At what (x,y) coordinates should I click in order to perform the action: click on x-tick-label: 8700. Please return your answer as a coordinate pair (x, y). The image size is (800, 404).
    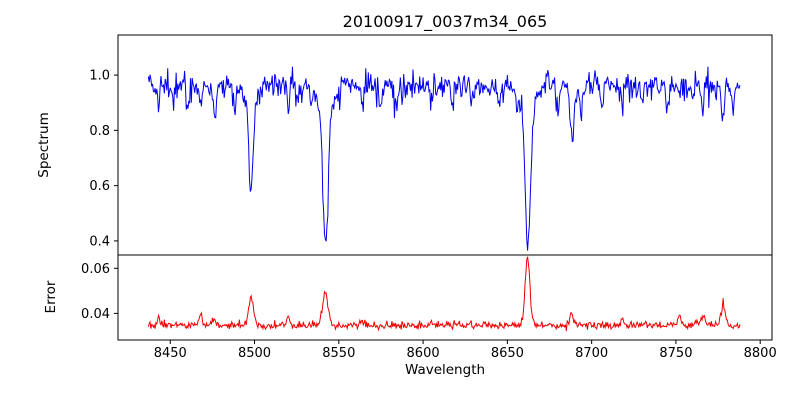
    Looking at the image, I should click on (591, 353).